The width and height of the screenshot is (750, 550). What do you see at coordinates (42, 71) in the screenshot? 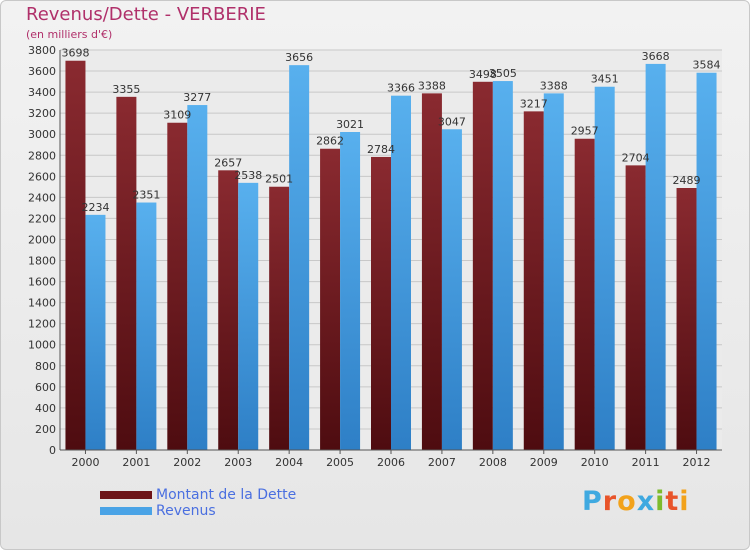
I see `y-tick-label: 3600` at bounding box center [42, 71].